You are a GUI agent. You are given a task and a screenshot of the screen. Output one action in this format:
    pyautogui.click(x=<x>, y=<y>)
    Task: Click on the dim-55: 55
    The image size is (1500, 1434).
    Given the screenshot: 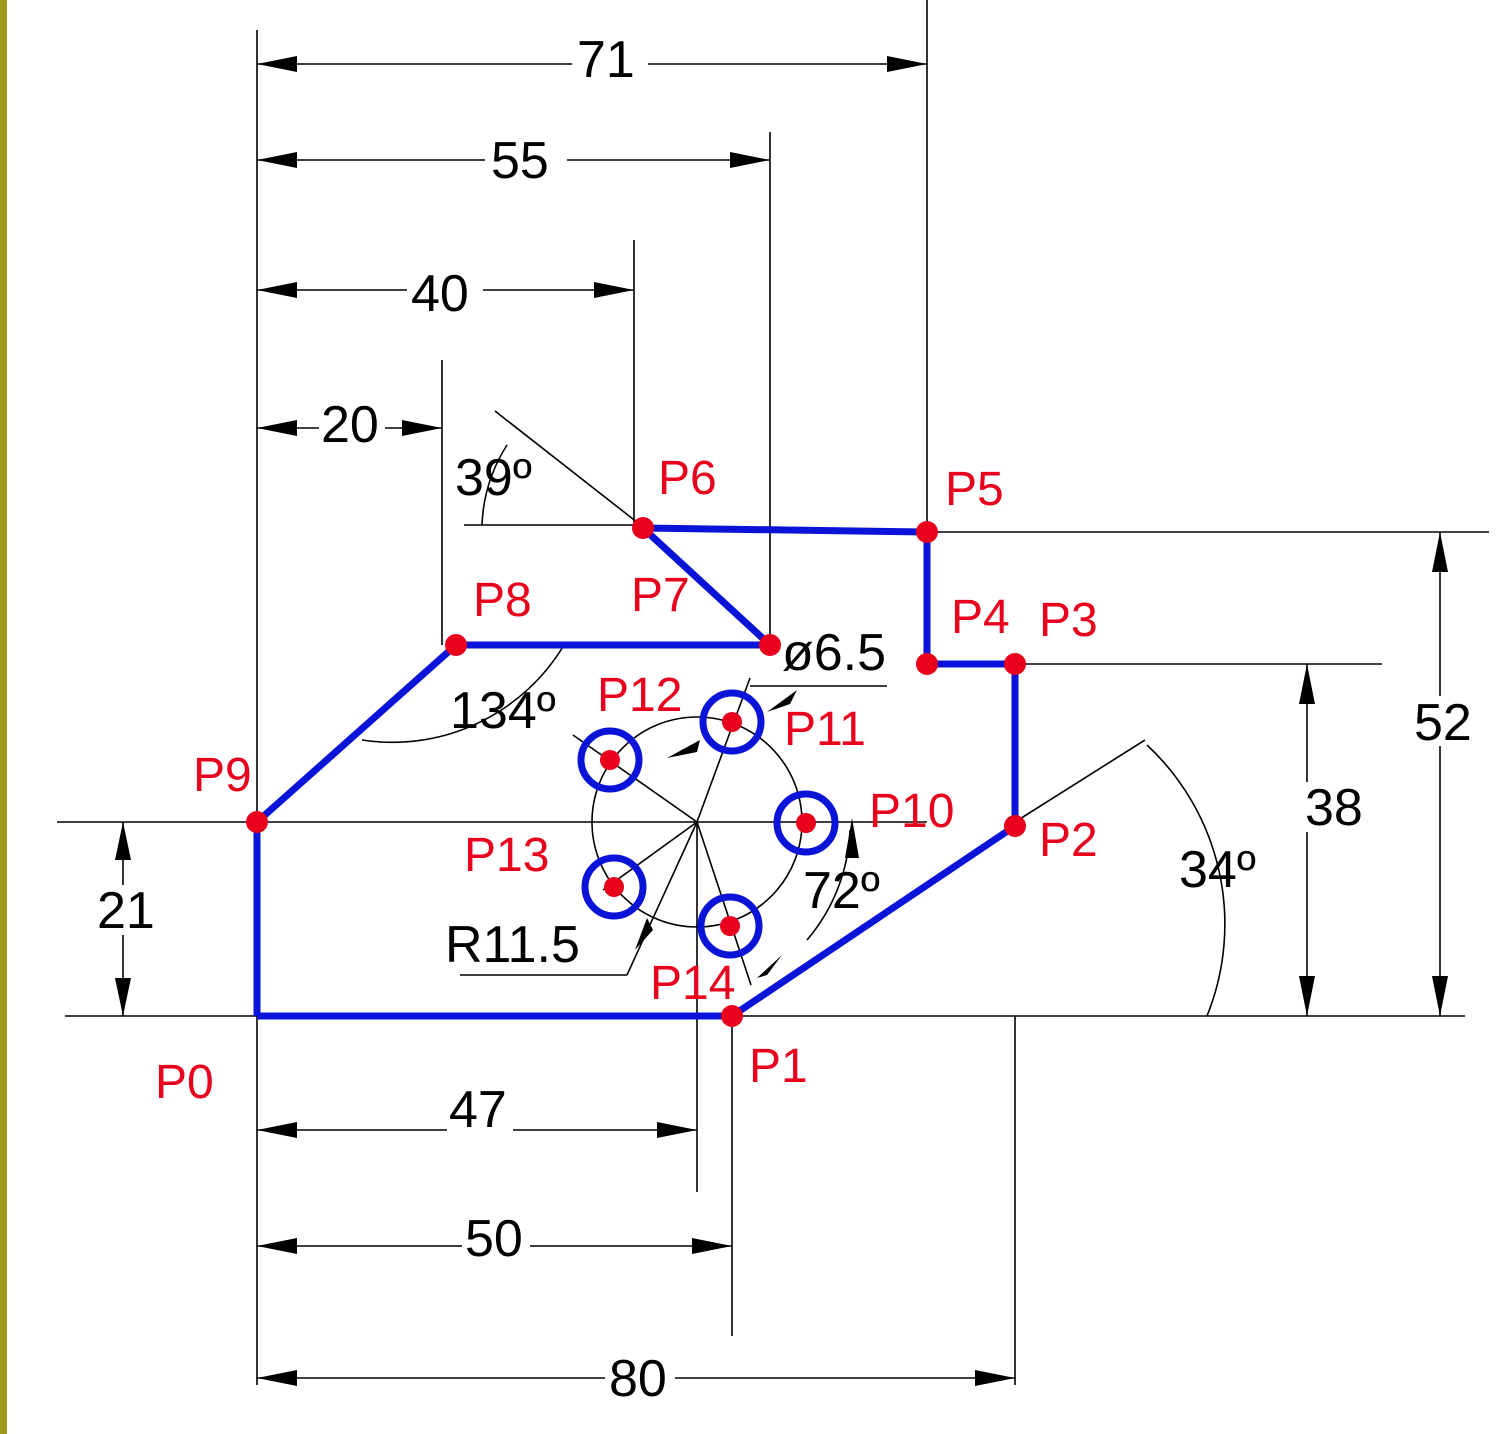 What is the action you would take?
    pyautogui.click(x=520, y=161)
    